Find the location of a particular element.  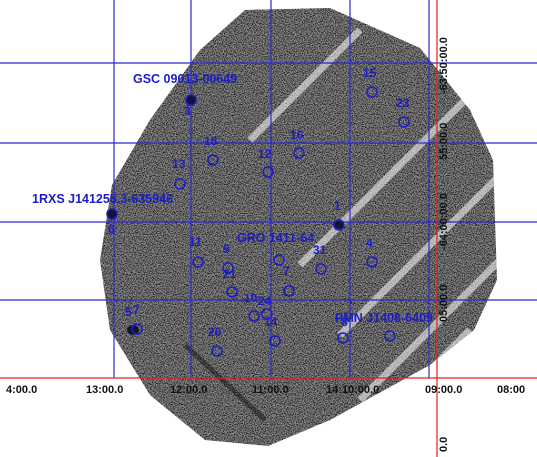

source-label: 9 is located at coordinates (226, 249).